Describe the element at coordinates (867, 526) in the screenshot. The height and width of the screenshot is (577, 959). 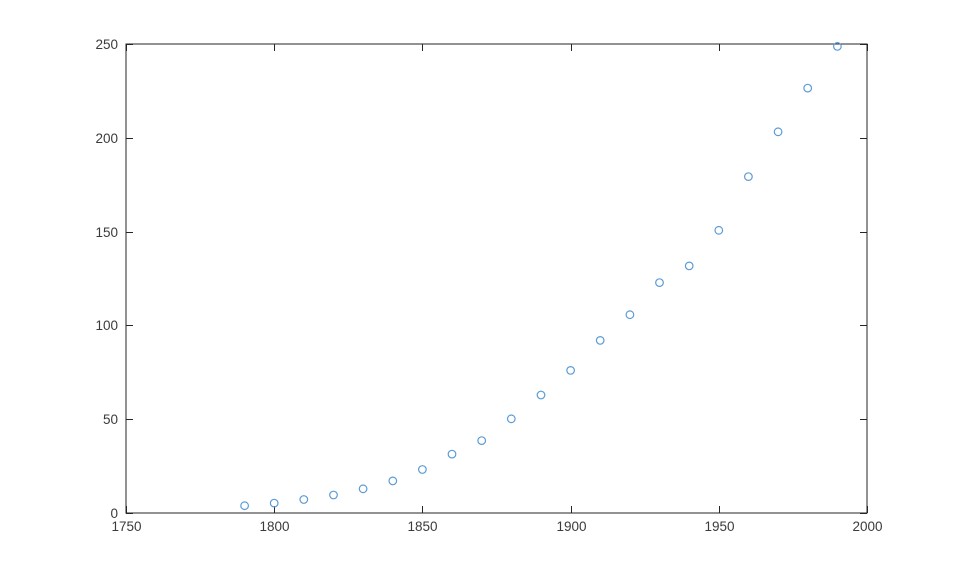
I see `x-tick-label: 2000` at that location.